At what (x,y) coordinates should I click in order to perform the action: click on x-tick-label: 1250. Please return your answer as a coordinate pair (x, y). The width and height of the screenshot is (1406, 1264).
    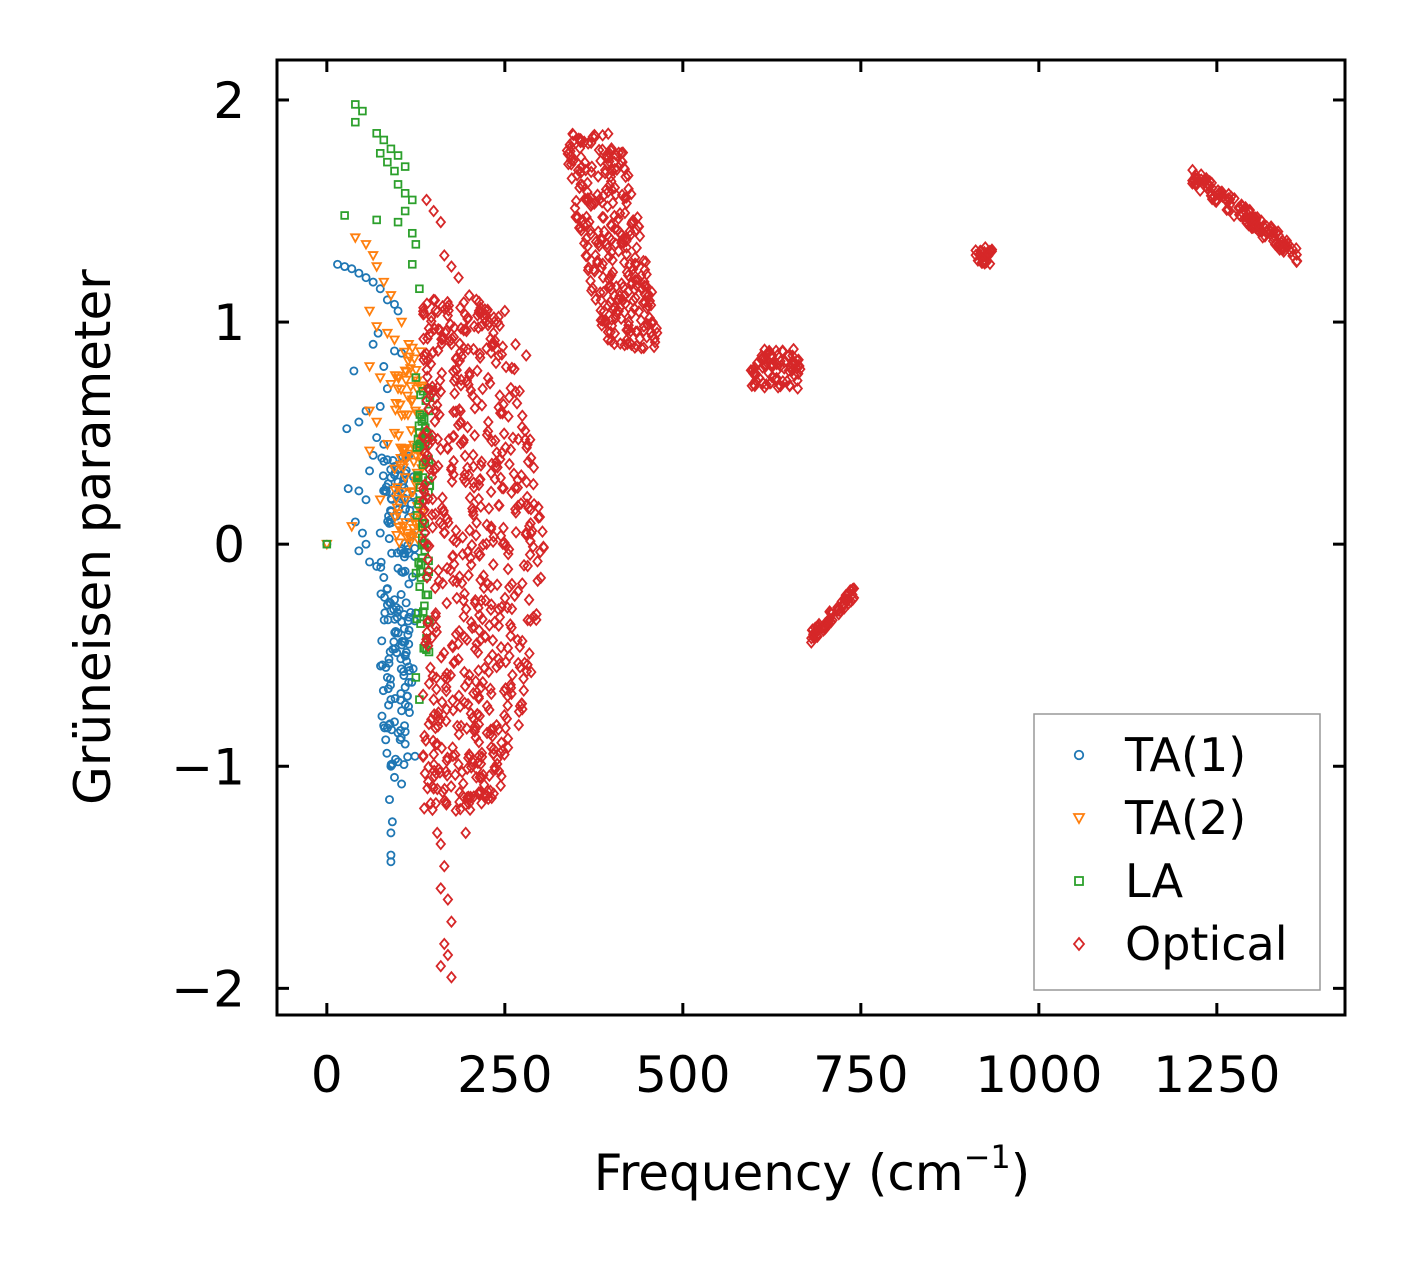
    Looking at the image, I should click on (1216, 1075).